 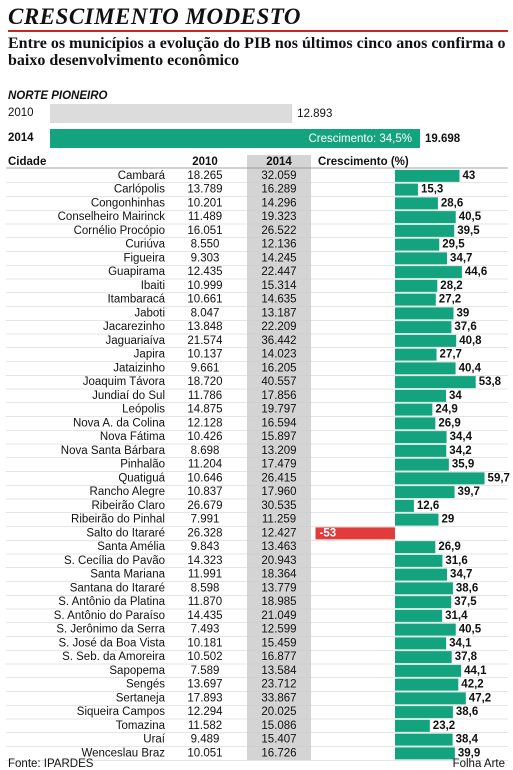 I want to click on growth-label: 38,6, so click(x=467, y=712).